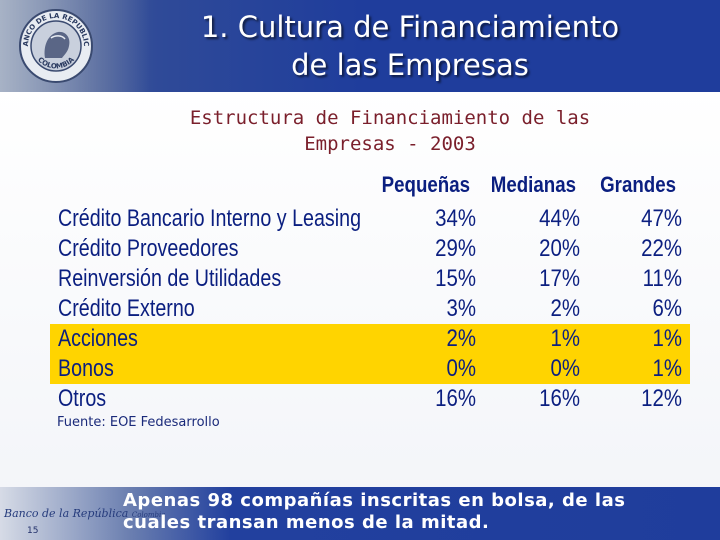 Image resolution: width=720 pixels, height=540 pixels. What do you see at coordinates (559, 218) in the screenshot?
I see `row-value-medianas: 44%` at bounding box center [559, 218].